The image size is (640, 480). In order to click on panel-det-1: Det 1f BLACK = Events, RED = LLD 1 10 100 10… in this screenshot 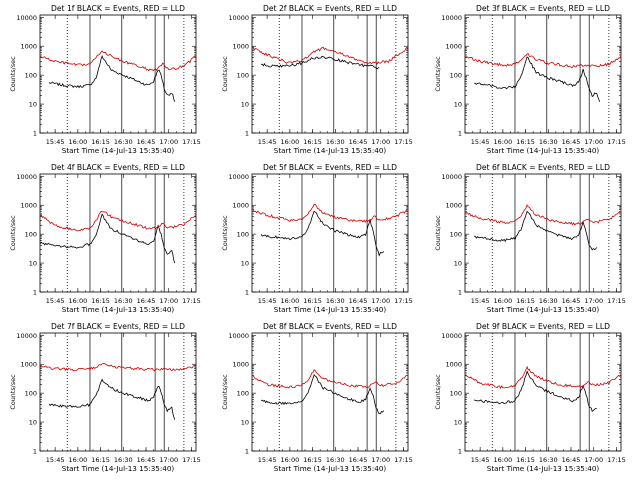, I will do `click(105, 79)`.